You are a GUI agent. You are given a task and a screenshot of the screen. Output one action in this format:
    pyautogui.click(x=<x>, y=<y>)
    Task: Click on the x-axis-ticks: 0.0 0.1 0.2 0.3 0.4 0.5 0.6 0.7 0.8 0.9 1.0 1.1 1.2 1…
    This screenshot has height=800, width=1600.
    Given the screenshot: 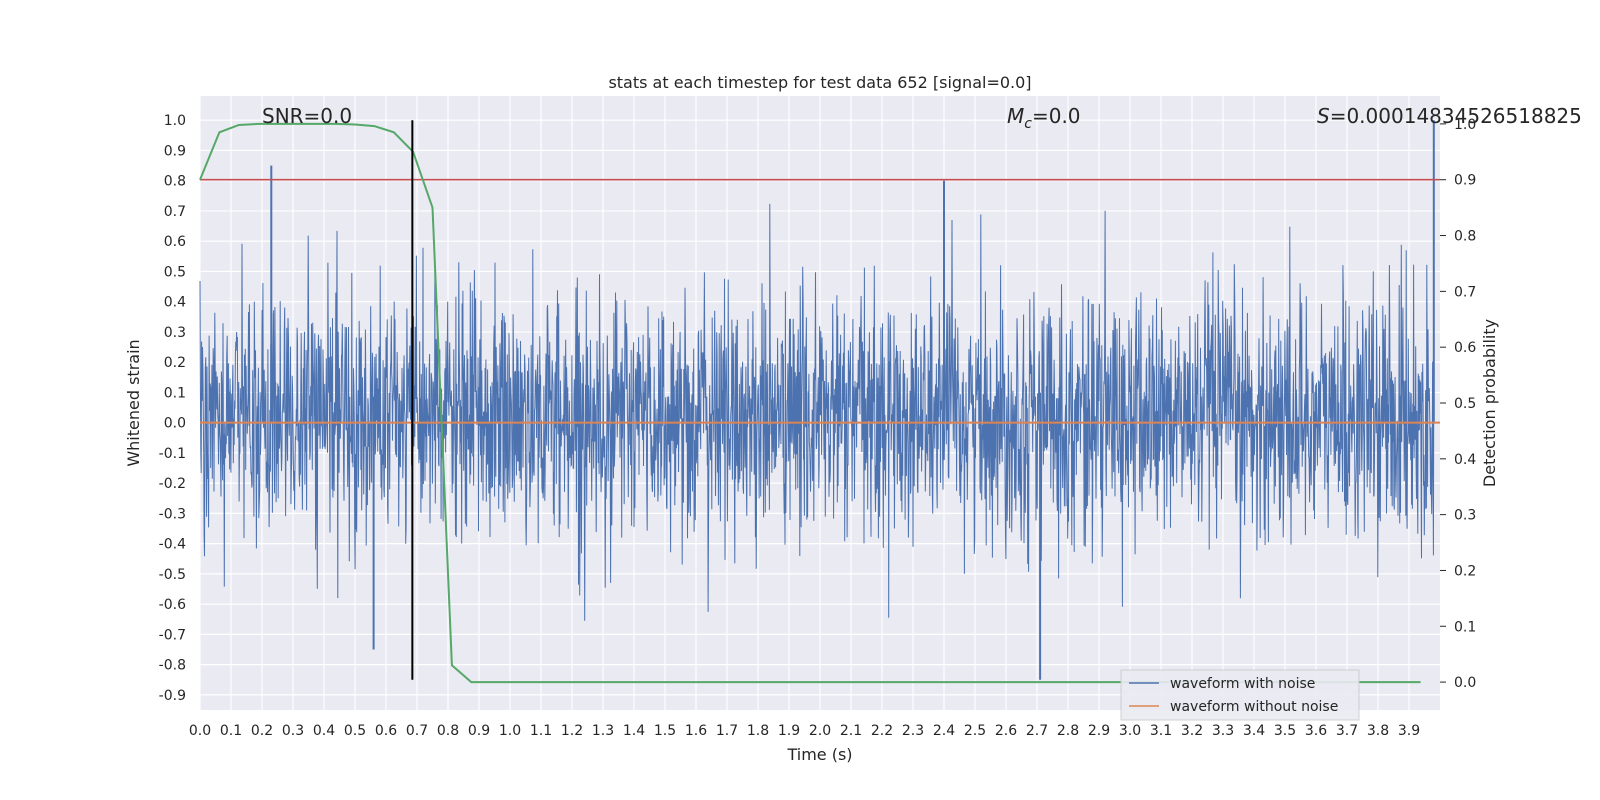 What is the action you would take?
    pyautogui.click(x=804, y=731)
    